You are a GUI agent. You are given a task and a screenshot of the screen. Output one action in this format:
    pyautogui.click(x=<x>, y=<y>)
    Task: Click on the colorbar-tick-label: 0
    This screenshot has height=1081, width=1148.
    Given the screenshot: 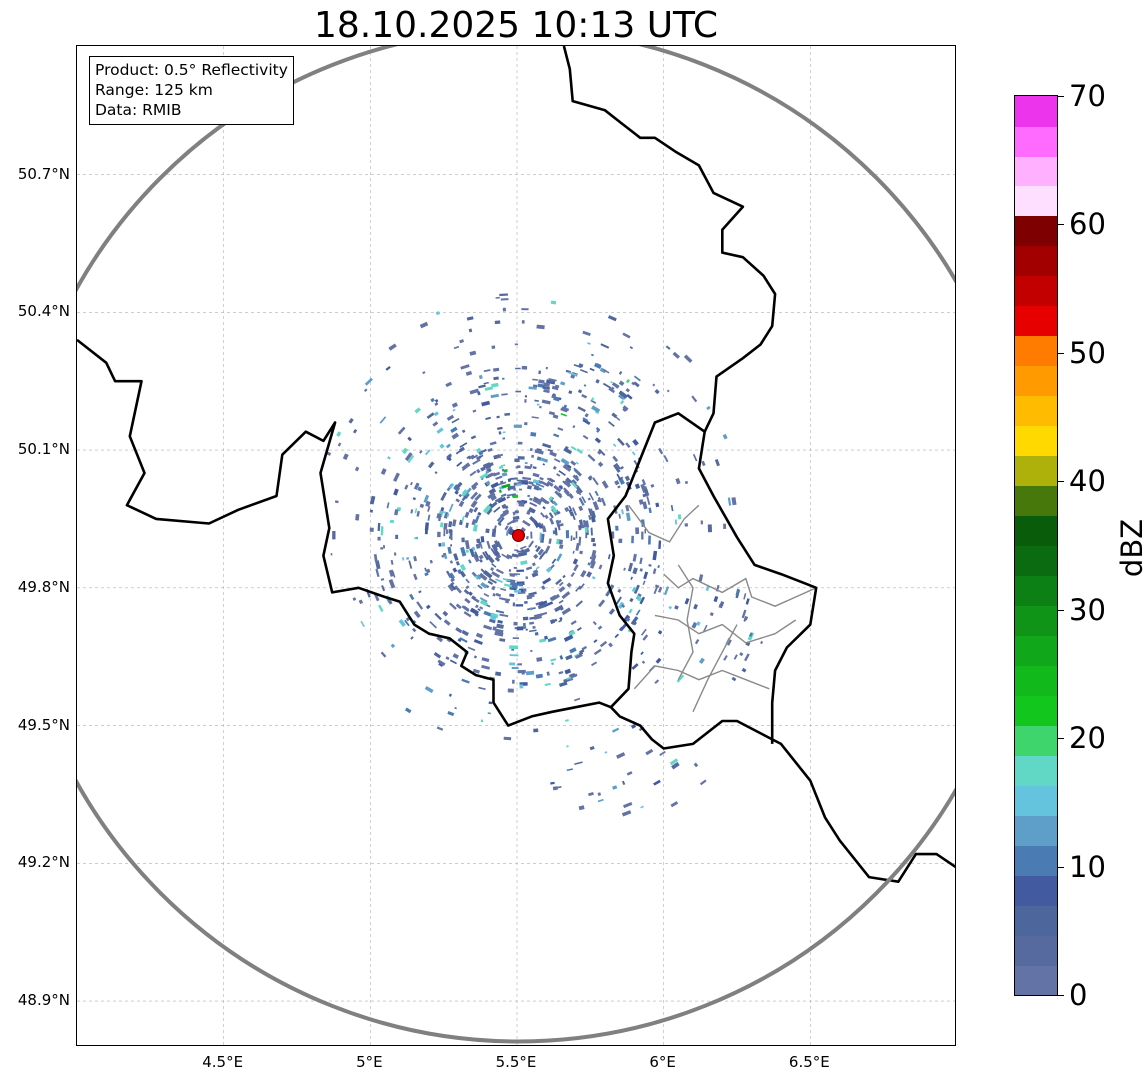 What is the action you would take?
    pyautogui.click(x=1078, y=995)
    